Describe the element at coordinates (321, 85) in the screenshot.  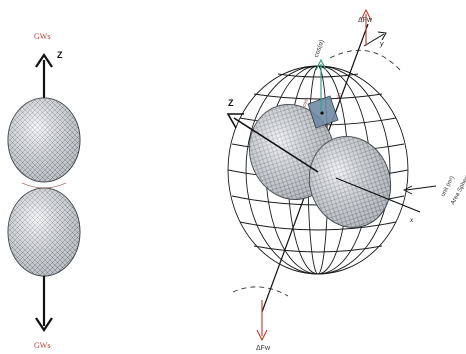
I see `normal-vector-arrow` at that location.